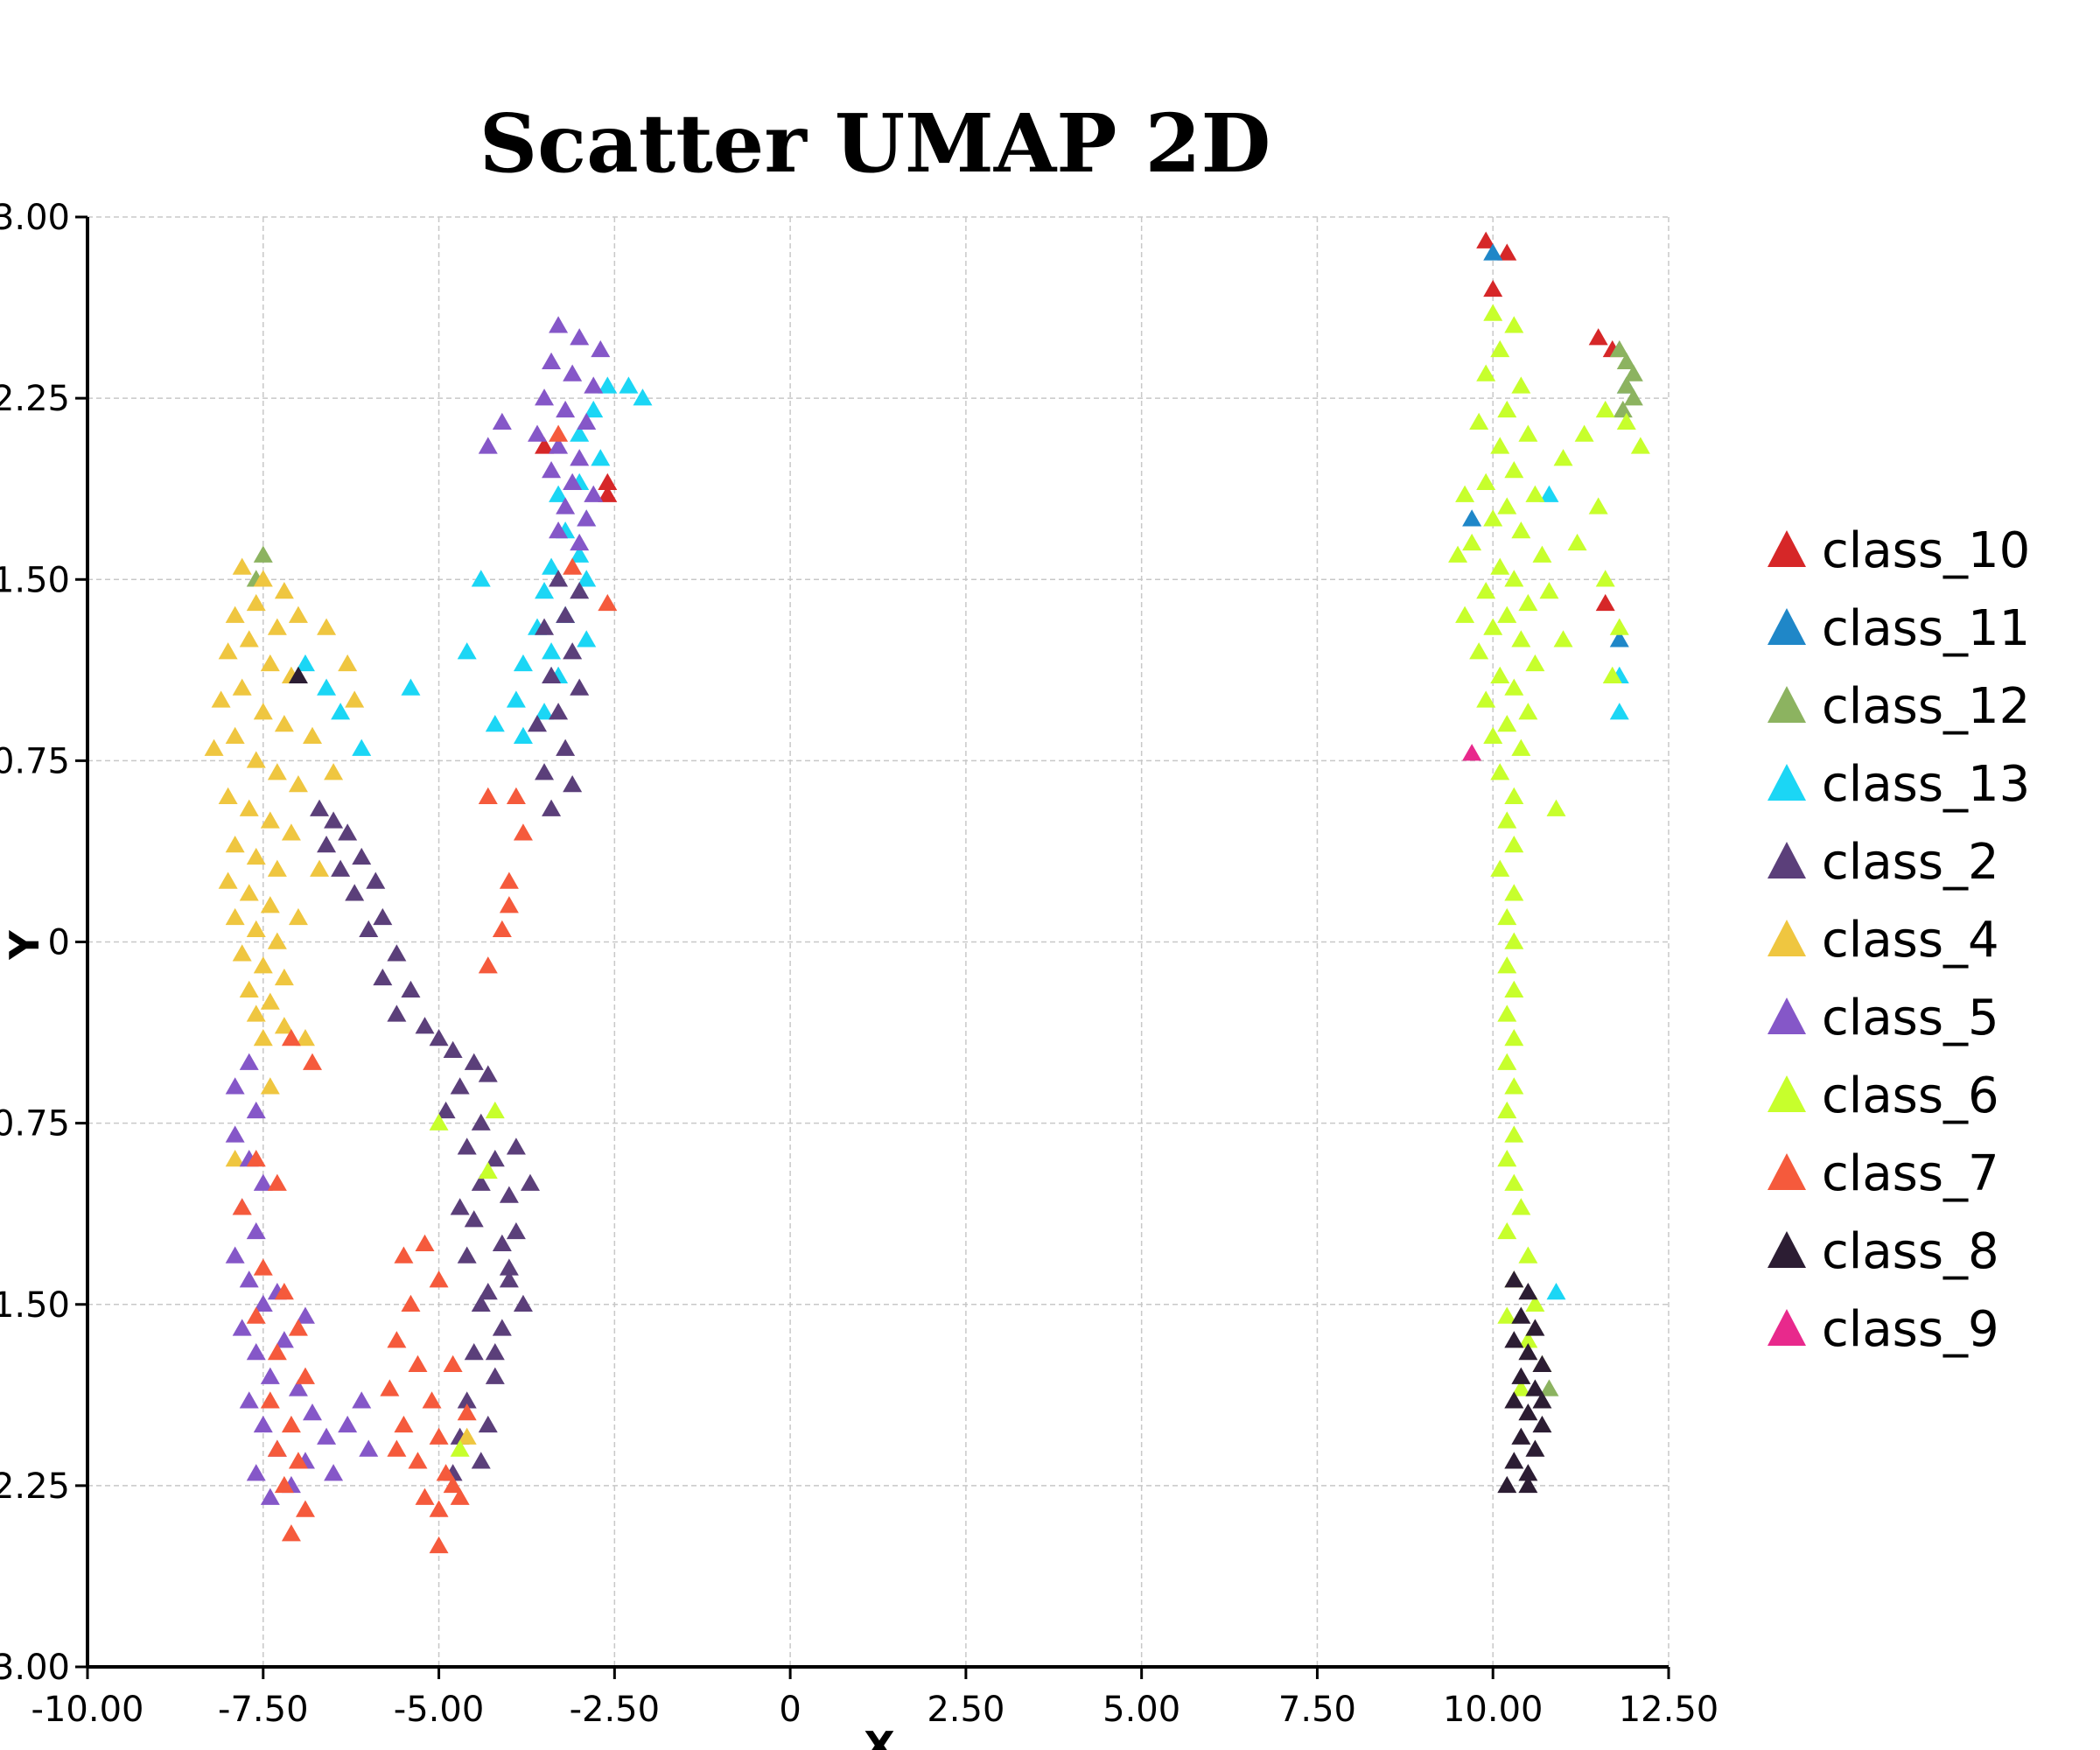 The image size is (2100, 1750). What do you see at coordinates (790, 1710) in the screenshot?
I see `x-tick-label: 0` at bounding box center [790, 1710].